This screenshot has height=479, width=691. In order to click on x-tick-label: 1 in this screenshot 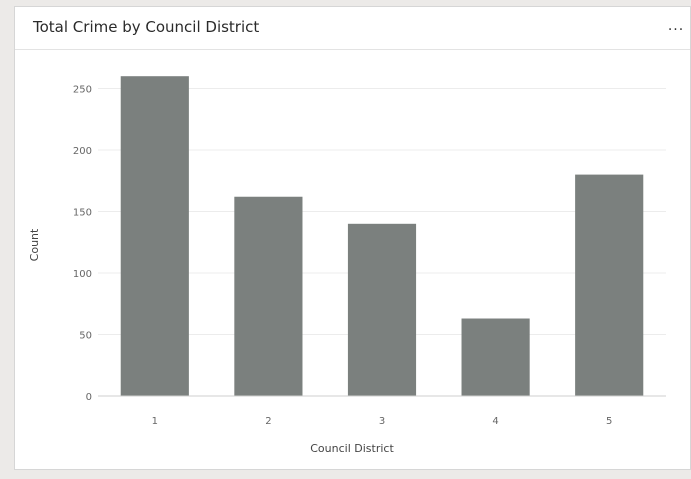, I will do `click(155, 421)`.